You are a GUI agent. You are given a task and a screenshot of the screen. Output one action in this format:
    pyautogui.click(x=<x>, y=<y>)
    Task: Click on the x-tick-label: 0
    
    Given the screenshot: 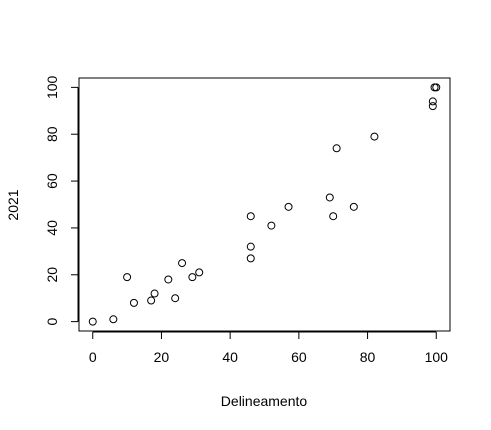 What is the action you would take?
    pyautogui.click(x=93, y=357)
    